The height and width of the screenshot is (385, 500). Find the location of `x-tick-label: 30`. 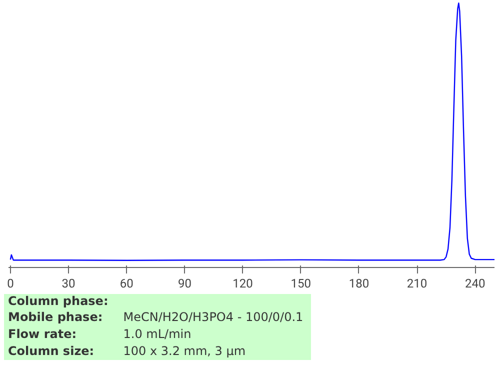

x-tick-label: 30 is located at coordinates (69, 283).